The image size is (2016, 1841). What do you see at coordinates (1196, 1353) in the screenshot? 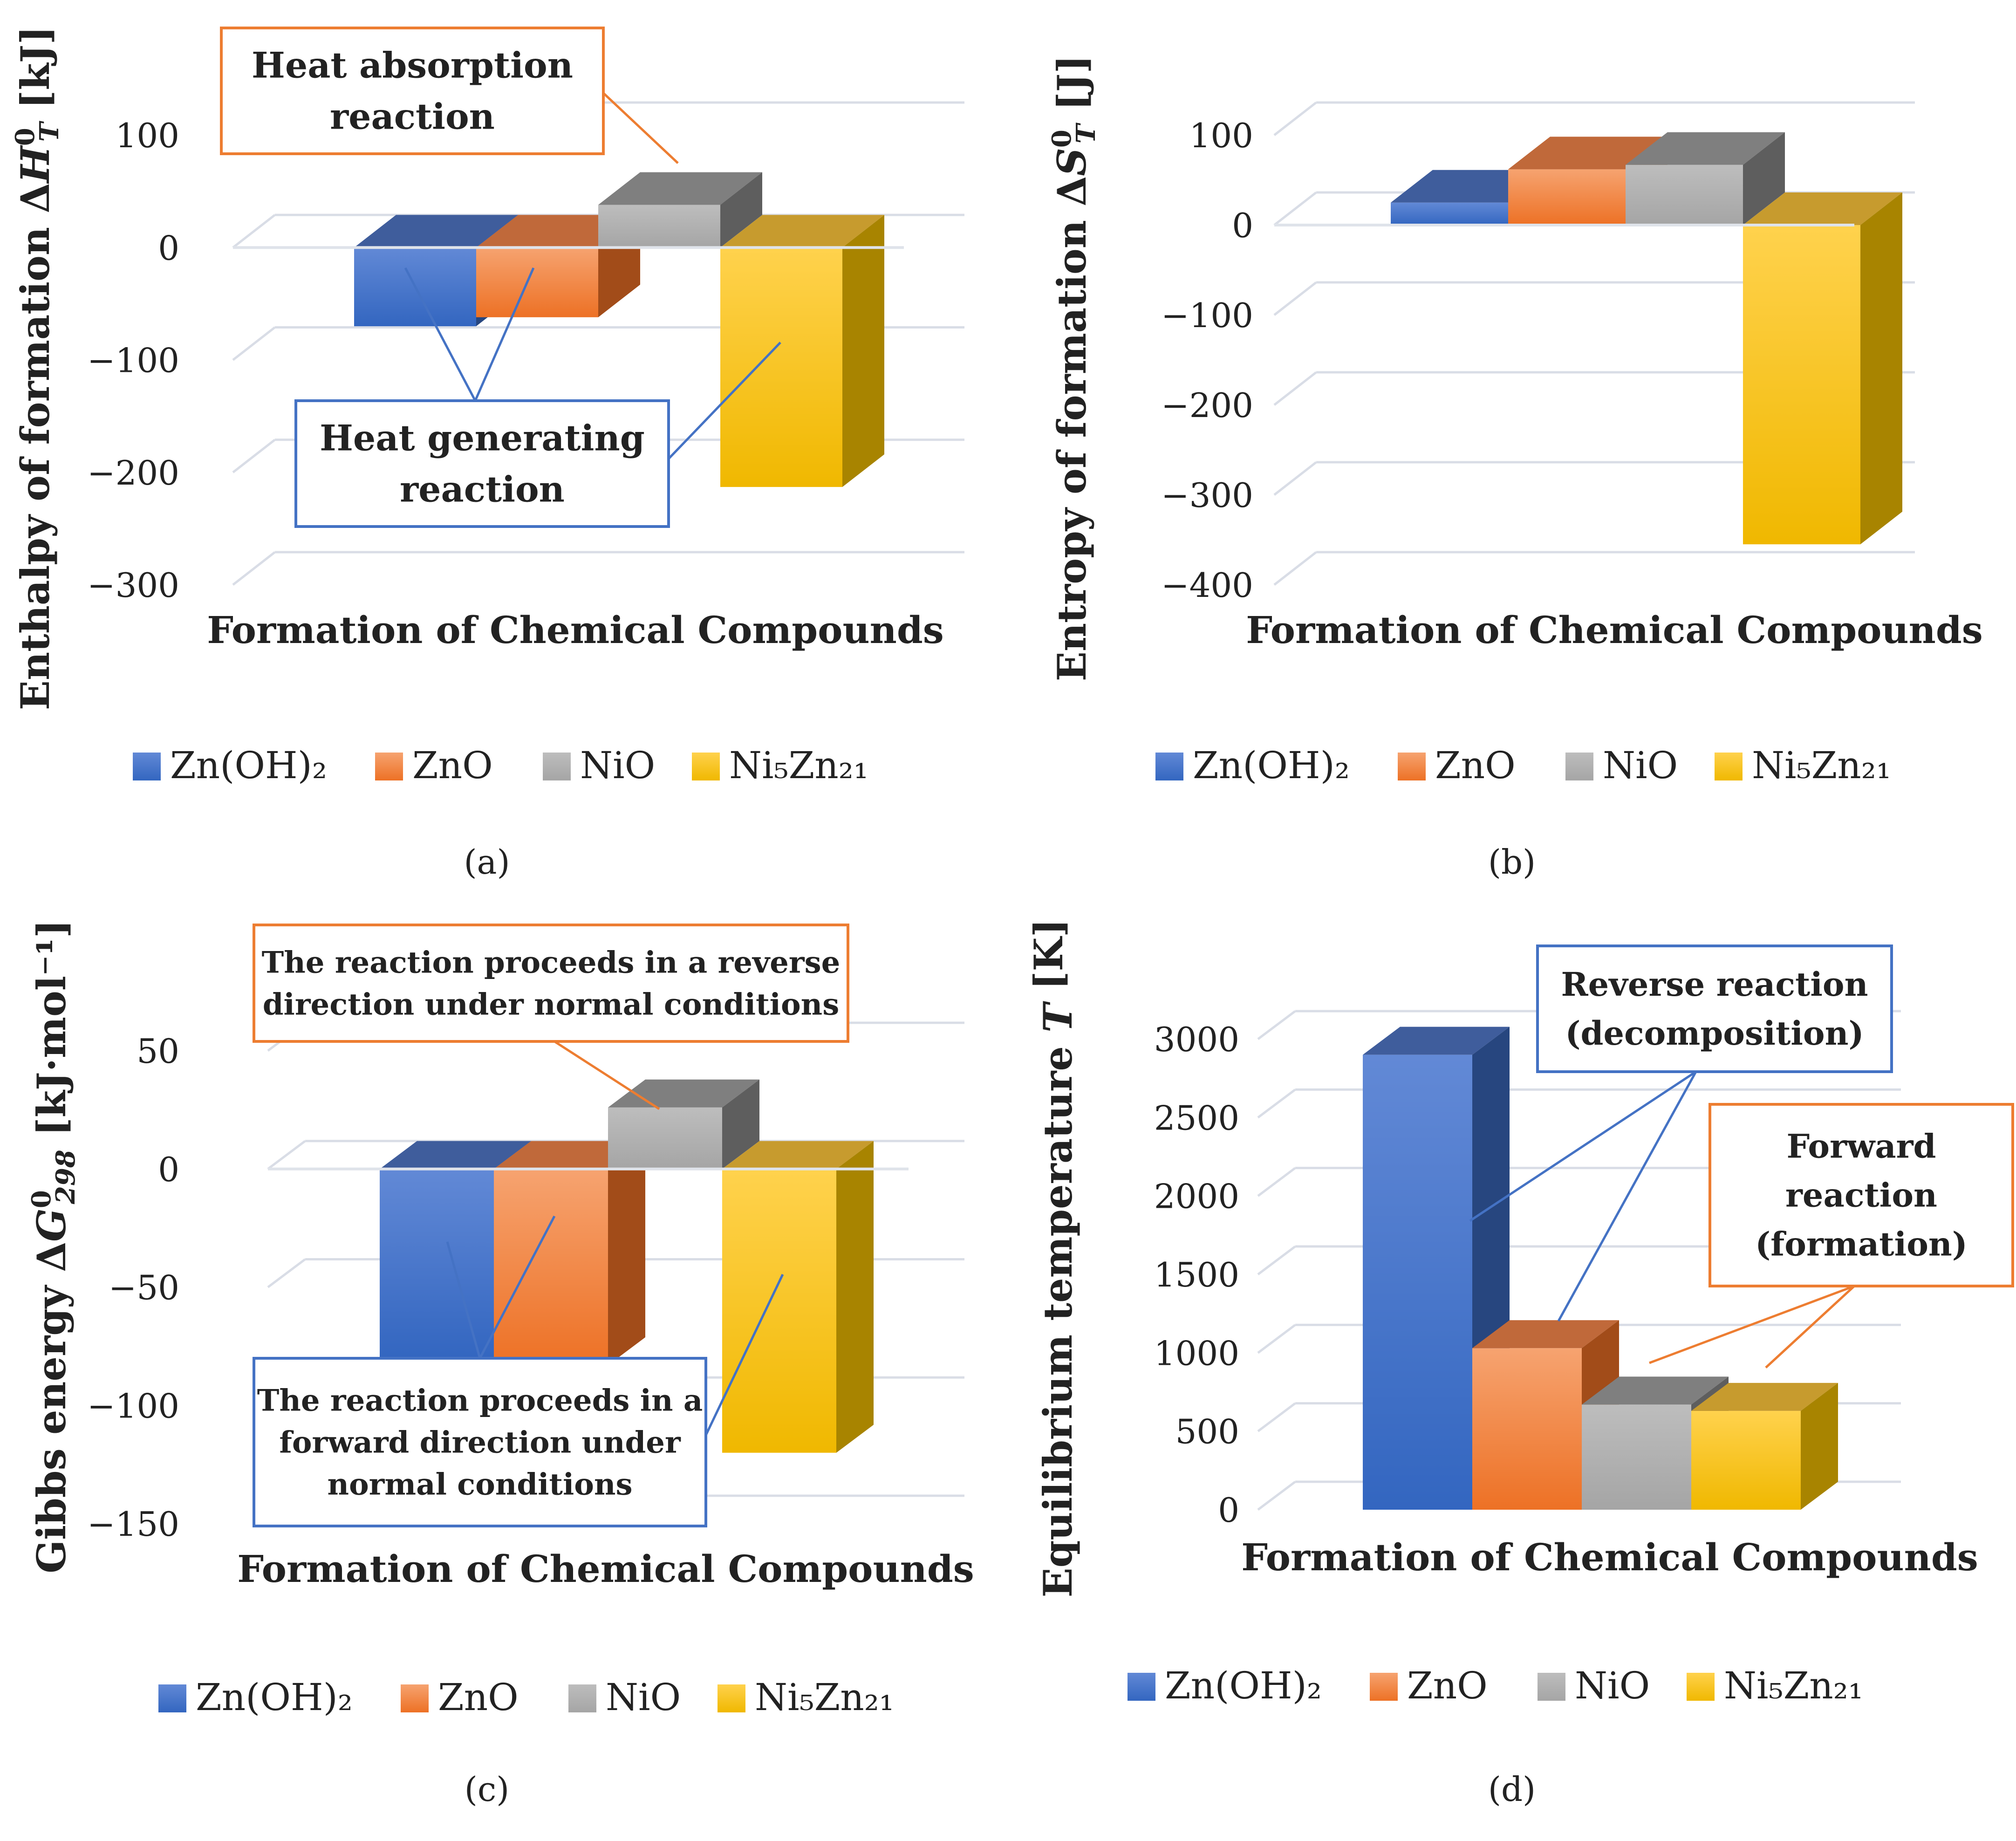
I see `y-tick-label: 1000` at bounding box center [1196, 1353].